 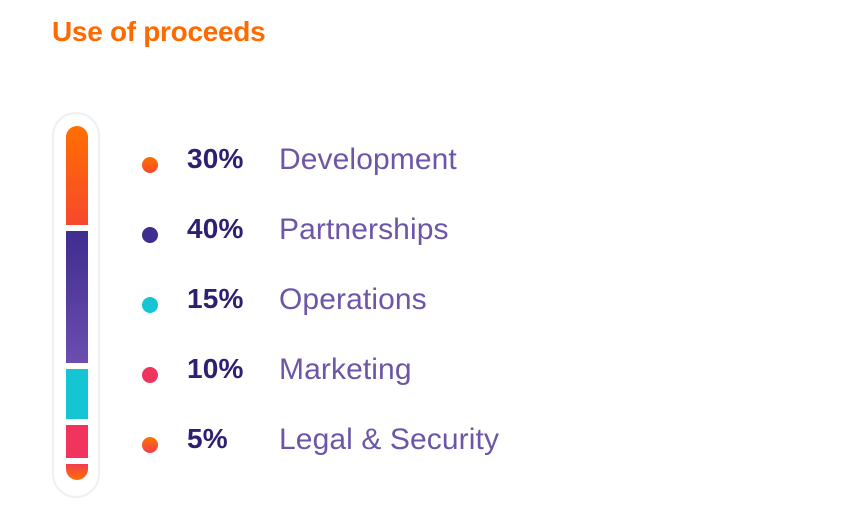 I want to click on legend-item: 10% Marketing, so click(x=400, y=371).